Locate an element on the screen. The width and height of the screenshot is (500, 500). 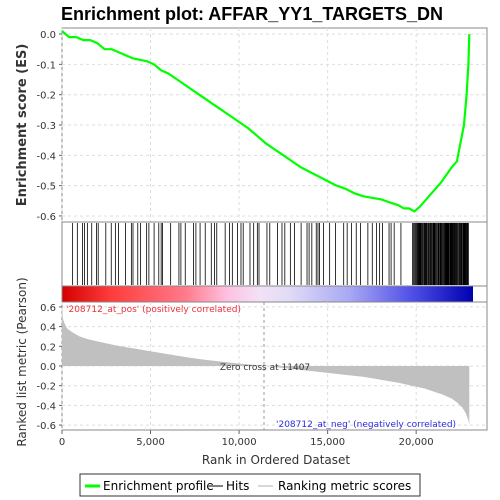
legend-hits-label: Hits is located at coordinates (237, 486).